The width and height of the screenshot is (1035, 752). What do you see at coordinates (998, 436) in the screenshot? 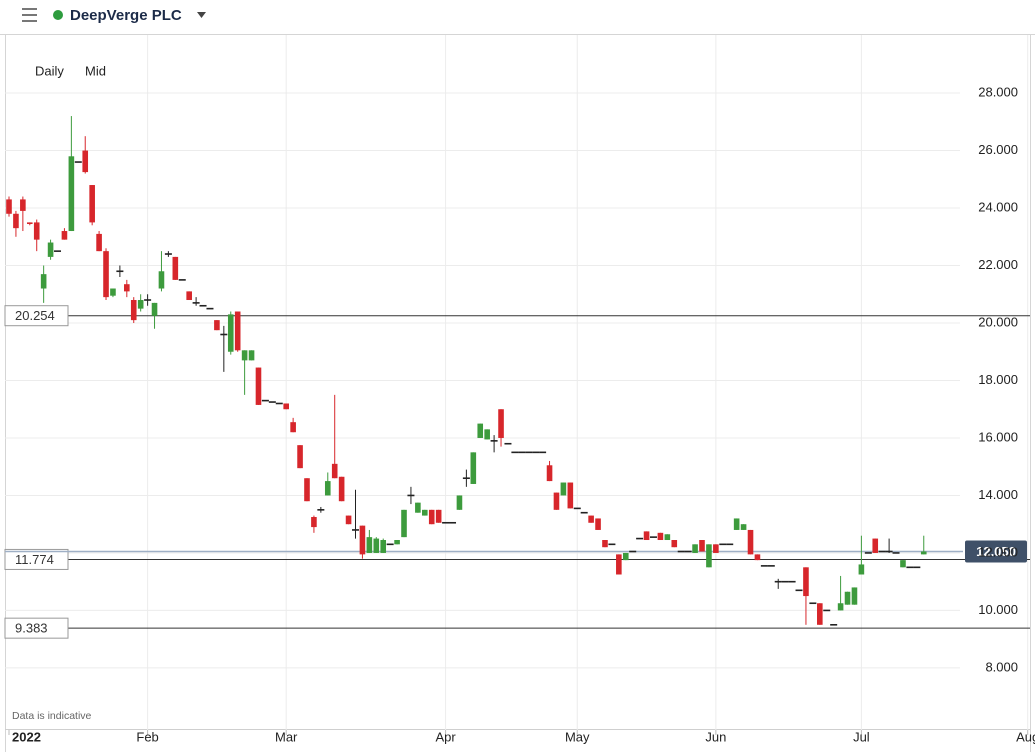
I see `y-tick-label: 16.000` at bounding box center [998, 436].